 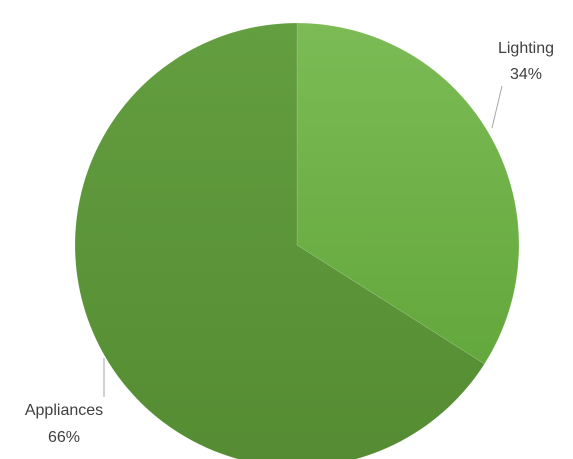 I want to click on leader-line-lighting, so click(x=497, y=107).